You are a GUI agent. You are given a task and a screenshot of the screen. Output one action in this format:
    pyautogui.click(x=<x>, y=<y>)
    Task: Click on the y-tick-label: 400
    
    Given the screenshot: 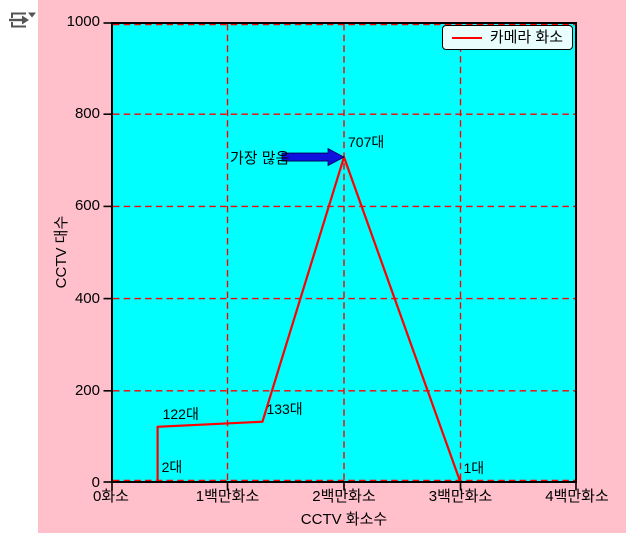 What is the action you would take?
    pyautogui.click(x=87, y=298)
    